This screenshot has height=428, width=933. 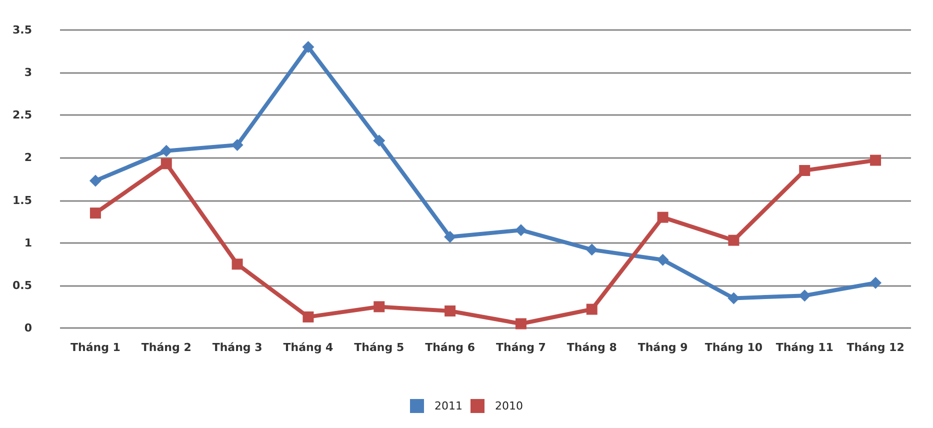 I want to click on x-tick-label: Tháng 12, so click(x=875, y=347).